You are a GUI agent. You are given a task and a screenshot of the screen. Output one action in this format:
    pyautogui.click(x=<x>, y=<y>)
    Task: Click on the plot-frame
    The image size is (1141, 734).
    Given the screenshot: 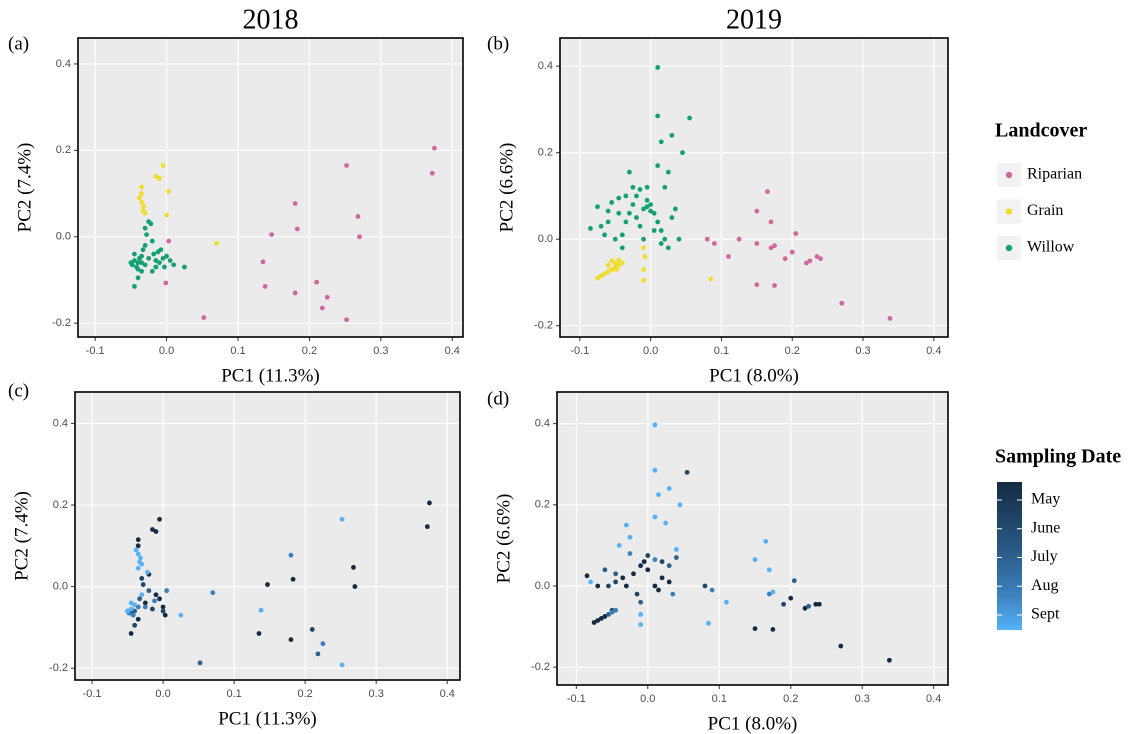 What is the action you would take?
    pyautogui.click(x=270, y=187)
    